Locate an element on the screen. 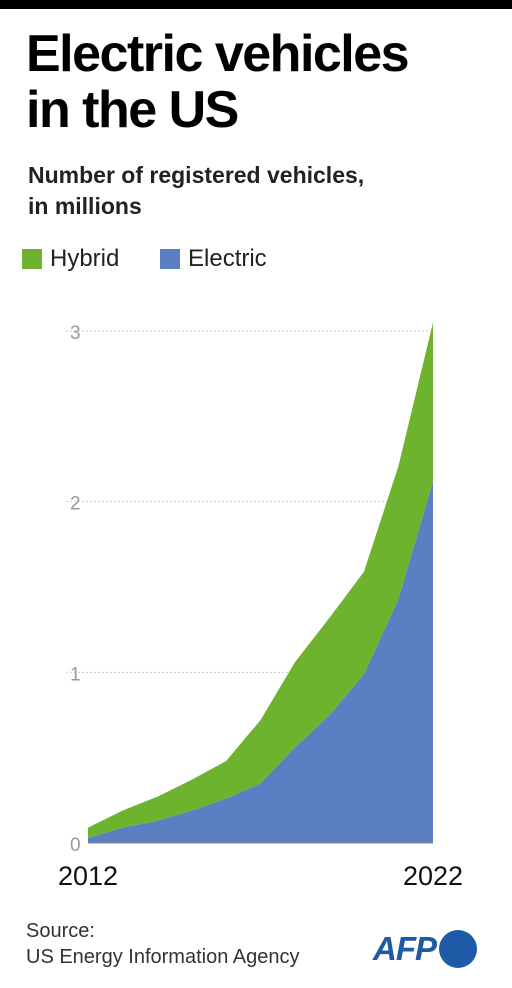 This screenshot has height=988, width=512. source-label: Source: is located at coordinates (60, 931).